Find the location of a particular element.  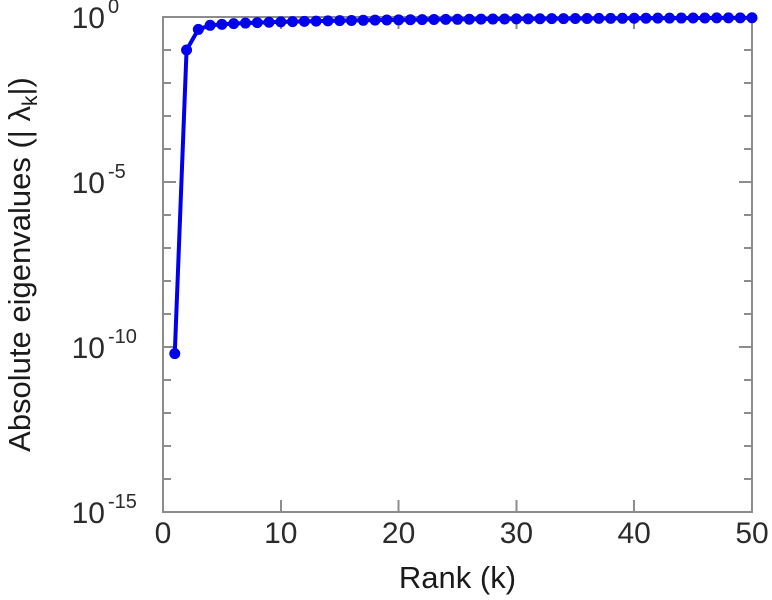

x-axis-title: Rank (k) is located at coordinates (457, 577).